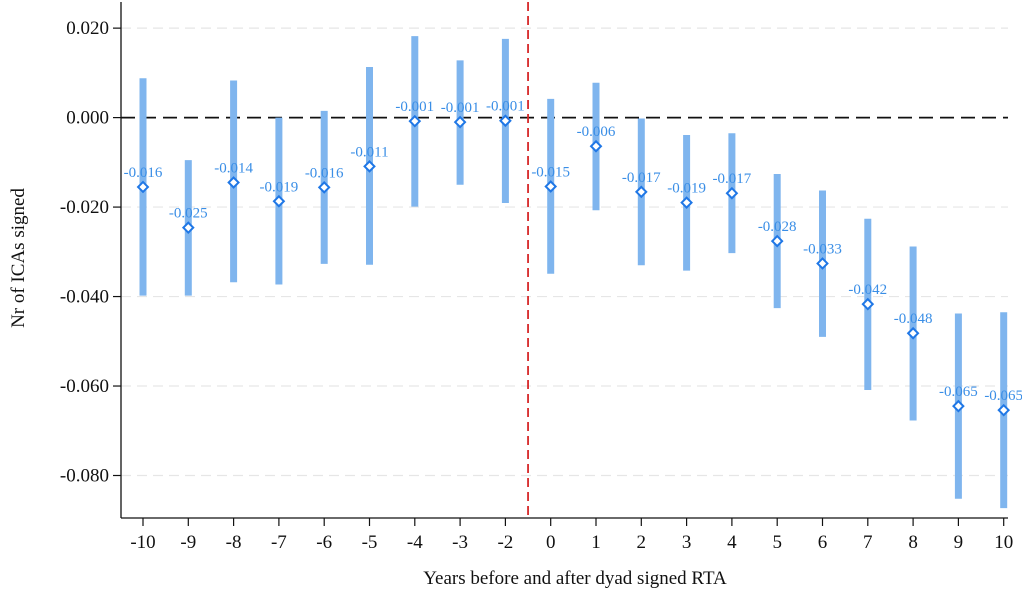 This screenshot has width=1022, height=599. I want to click on x-tick-label: 2, so click(642, 542).